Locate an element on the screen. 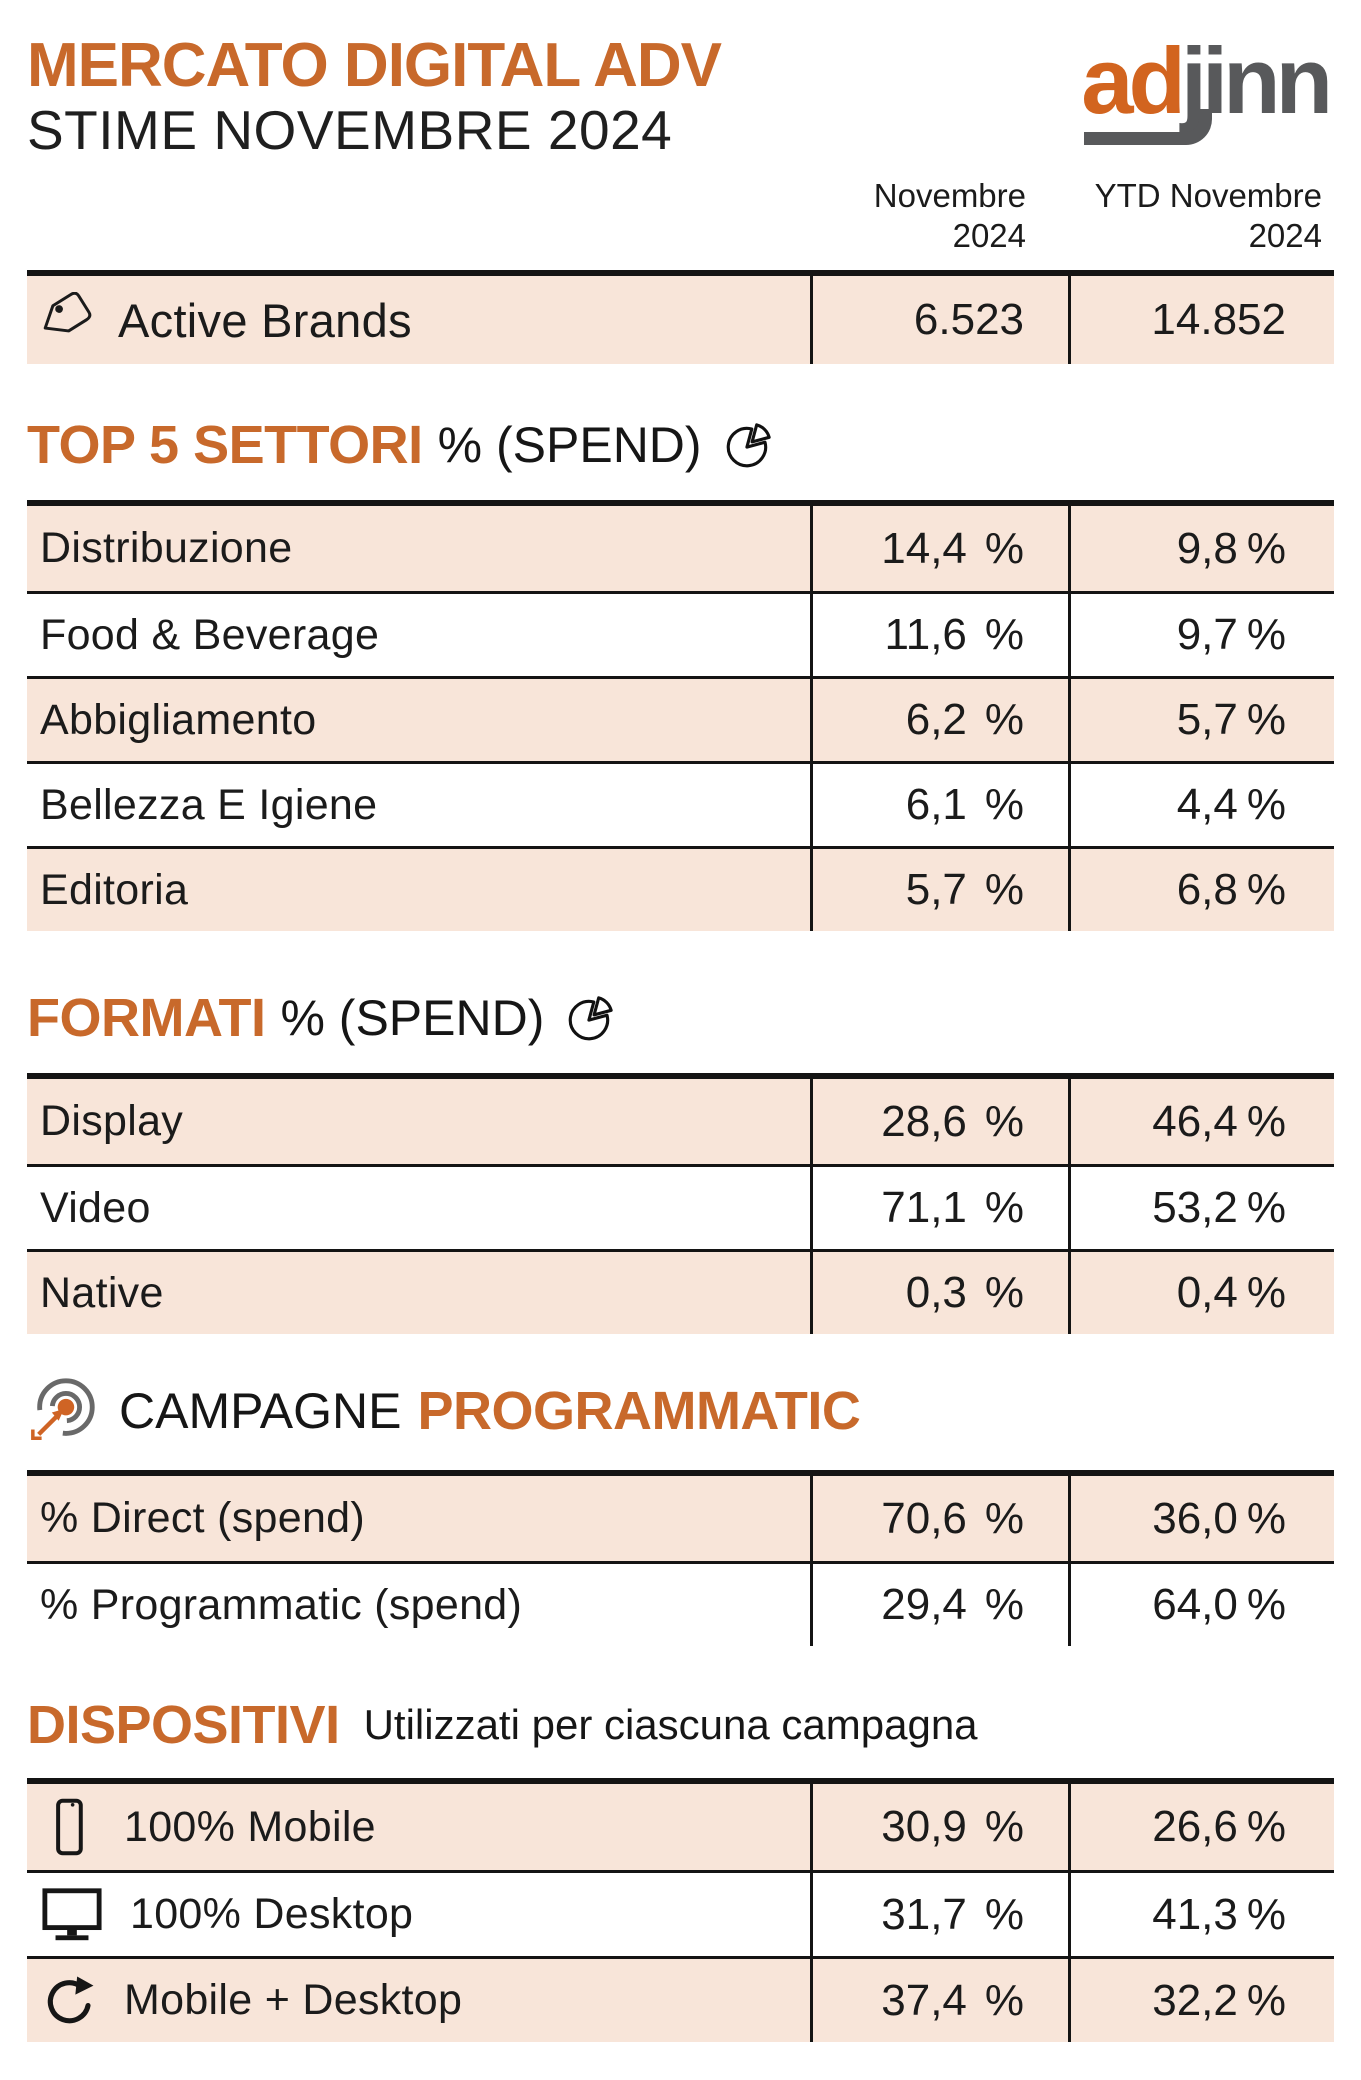 The width and height of the screenshot is (1361, 2080). column-header-spacer is located at coordinates (418, 216).